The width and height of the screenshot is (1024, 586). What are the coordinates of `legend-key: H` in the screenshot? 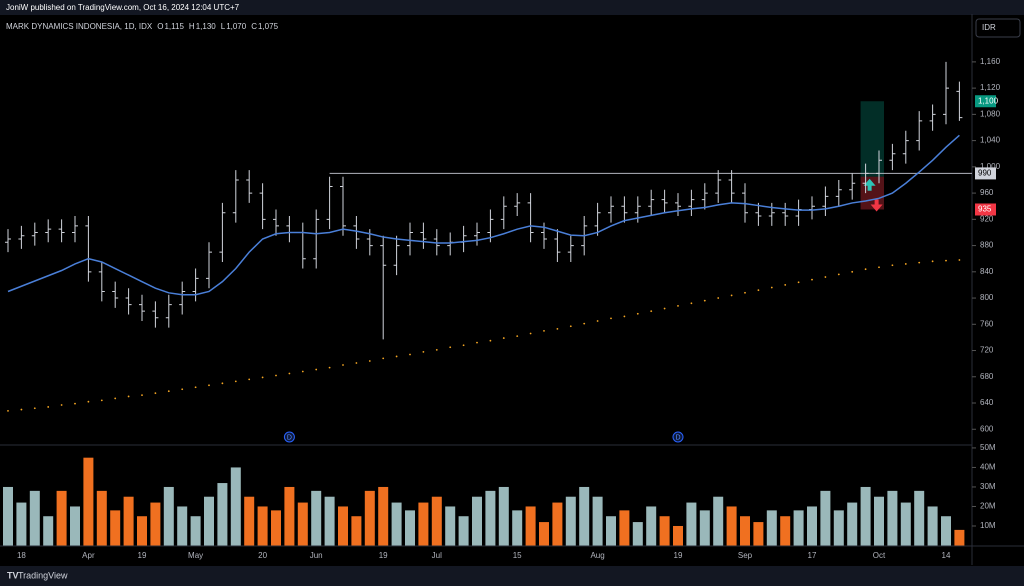 It's located at (192, 26).